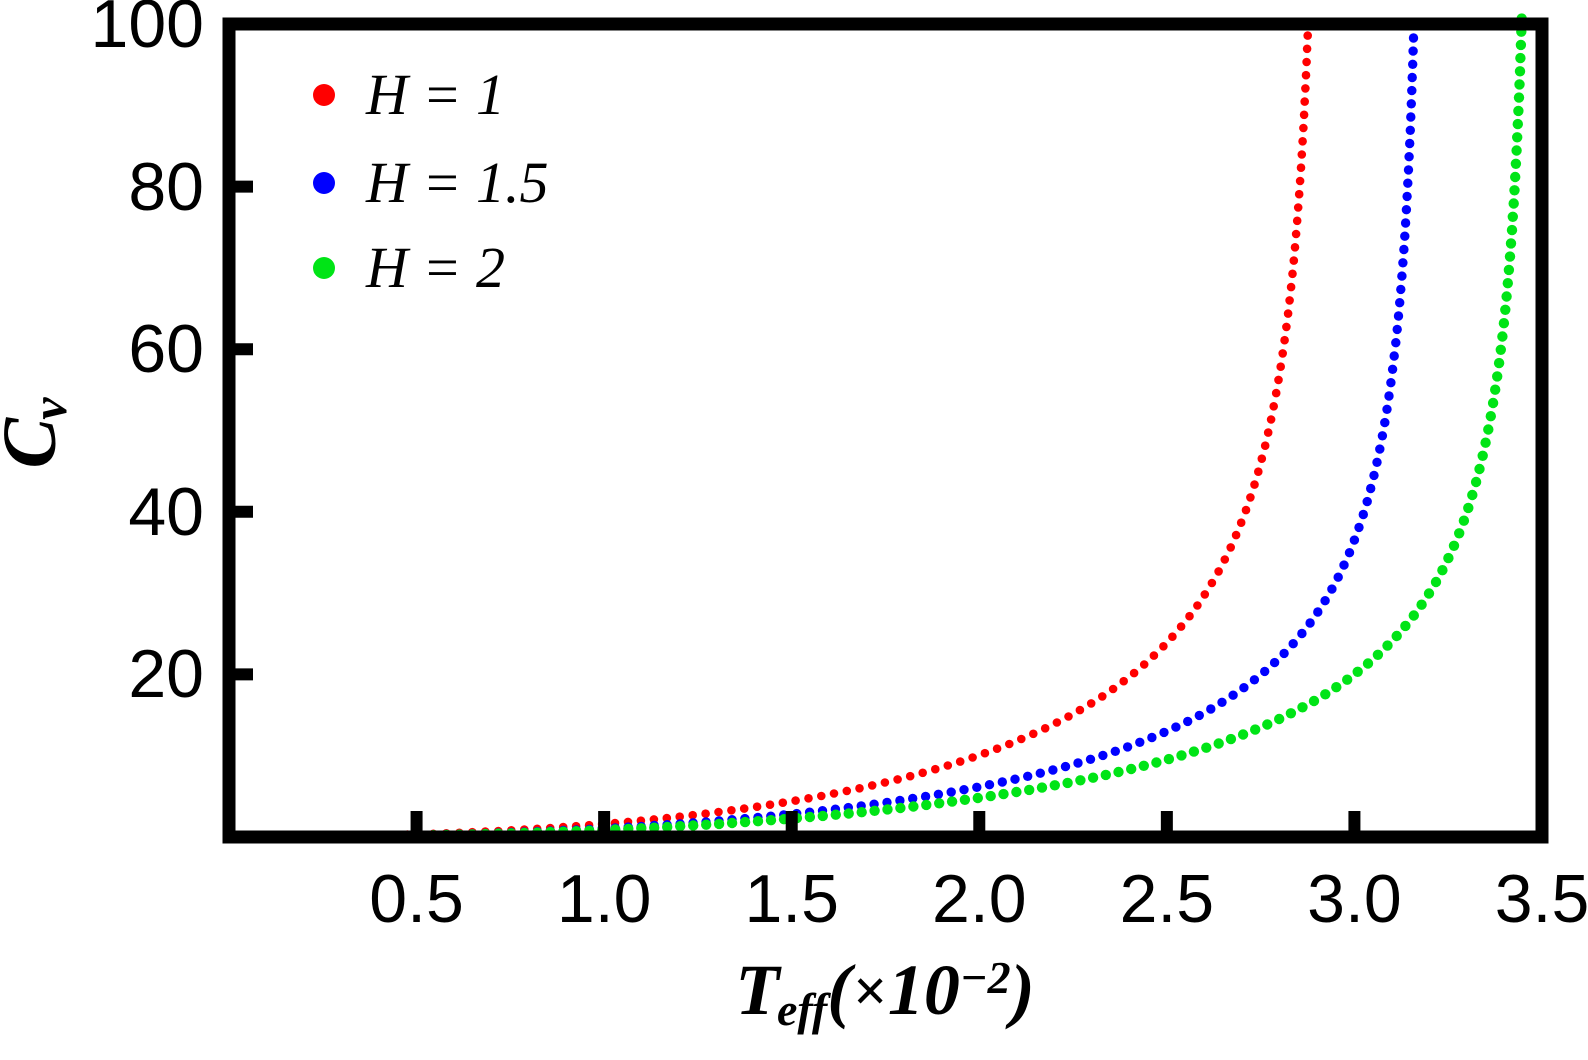 Image resolution: width=1588 pixels, height=1060 pixels. I want to click on x-axis-label-exponent: −2, so click(985, 978).